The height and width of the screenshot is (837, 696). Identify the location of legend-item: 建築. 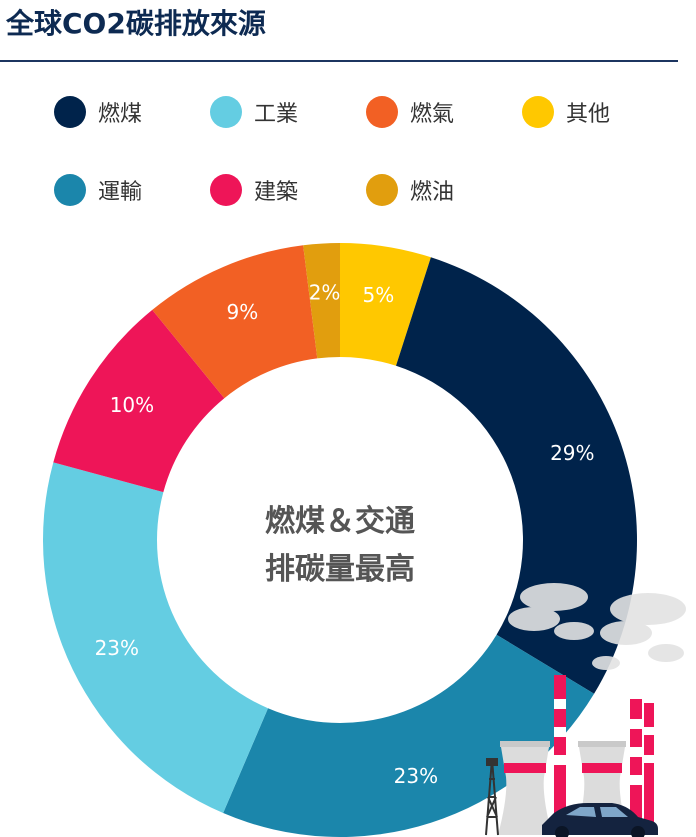
(254, 190).